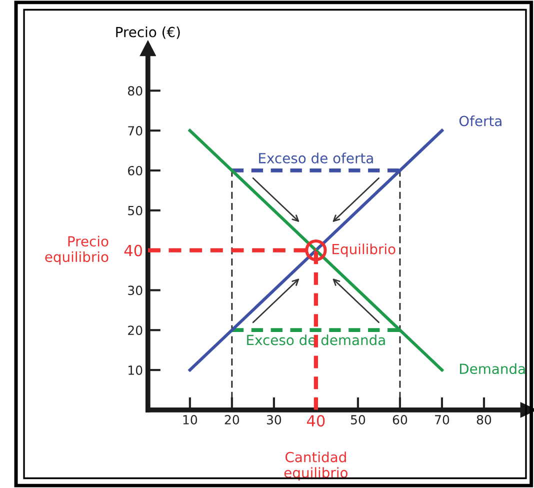 The width and height of the screenshot is (534, 488). What do you see at coordinates (492, 368) in the screenshot?
I see `series-label: Demanda` at bounding box center [492, 368].